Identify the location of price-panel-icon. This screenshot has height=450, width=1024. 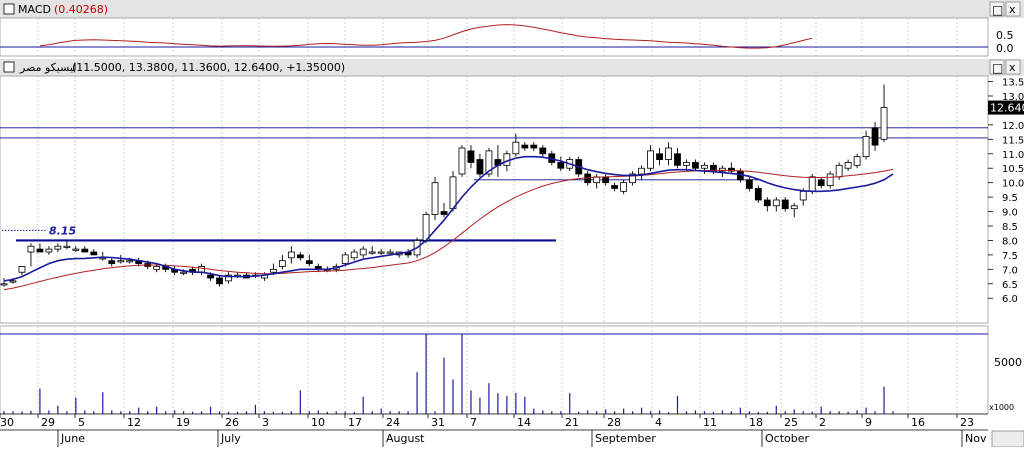
(9, 67).